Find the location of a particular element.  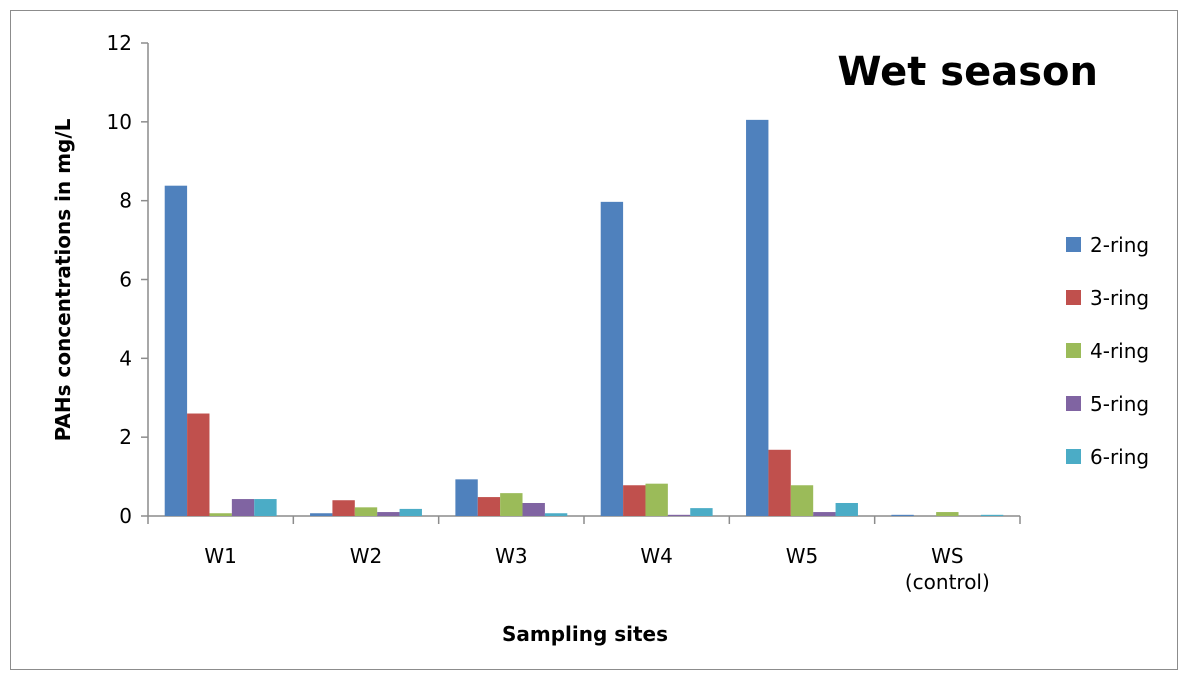

bar-6-ring-W4 is located at coordinates (701, 512).